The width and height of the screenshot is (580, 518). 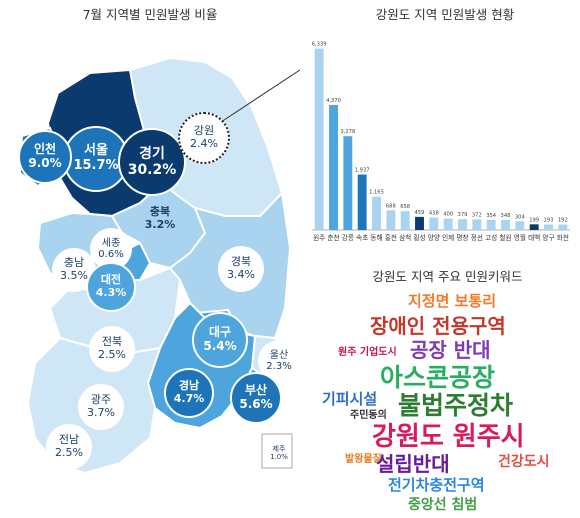 What do you see at coordinates (534, 227) in the screenshot?
I see `bar-태백` at bounding box center [534, 227].